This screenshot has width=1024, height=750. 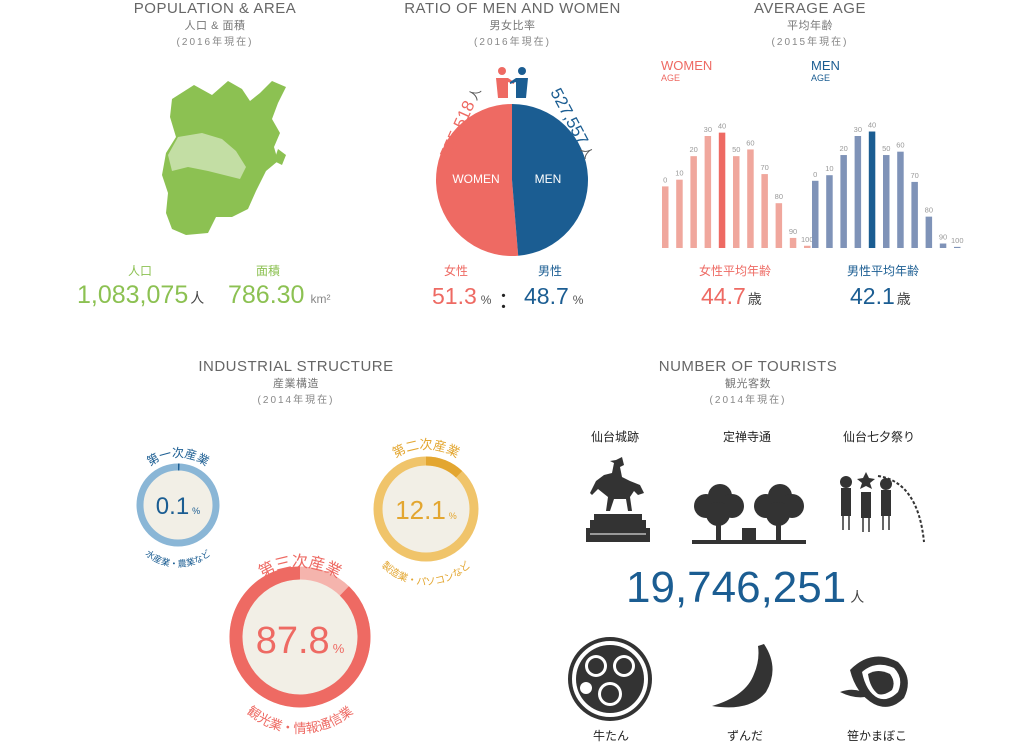 I want to click on age-tick-men-100: 100, so click(x=957, y=240).